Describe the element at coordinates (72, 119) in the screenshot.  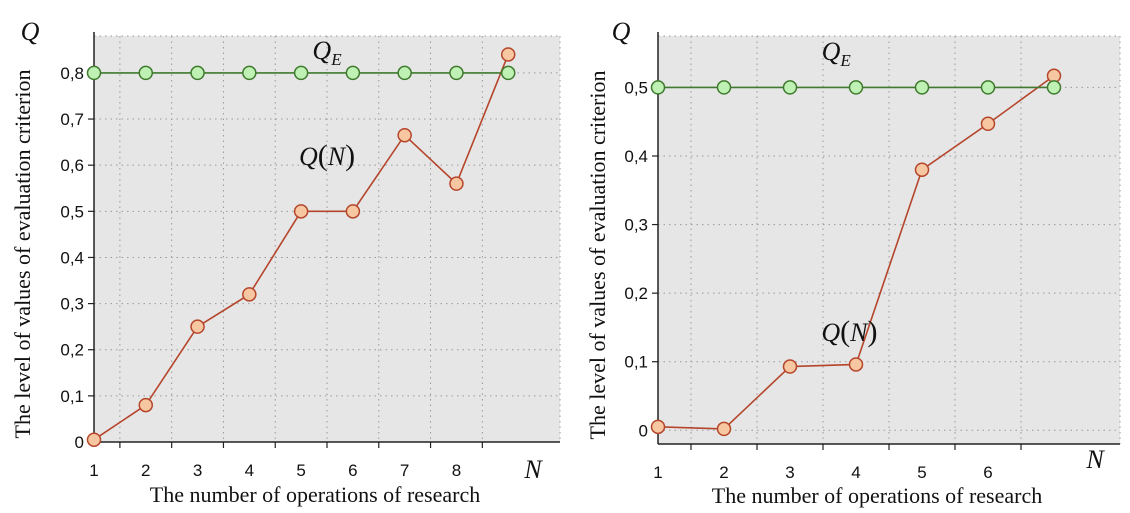
I see `y-tick-label: 0,7` at that location.